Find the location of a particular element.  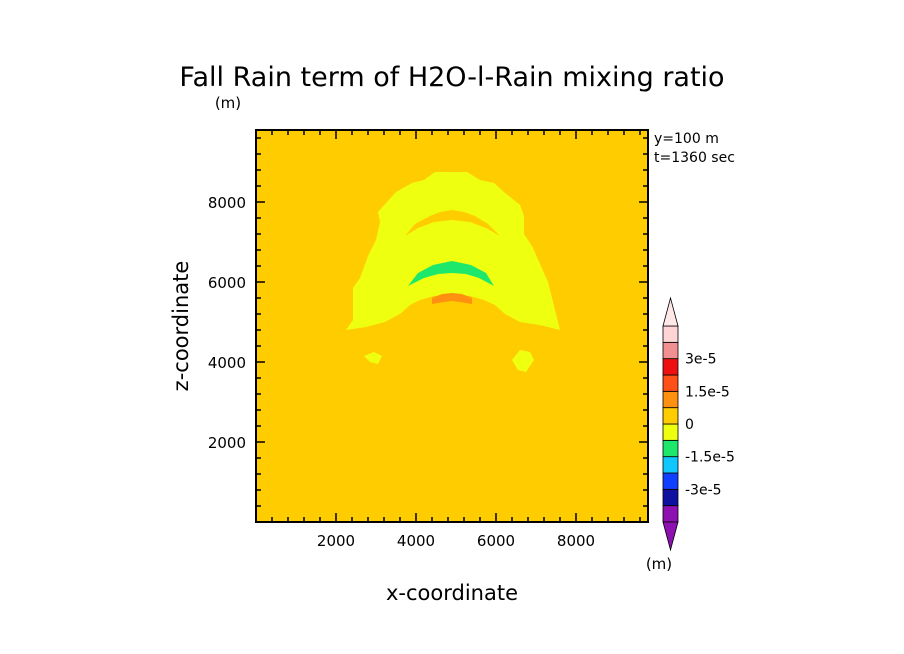

right-fragment is located at coordinates (523, 361).